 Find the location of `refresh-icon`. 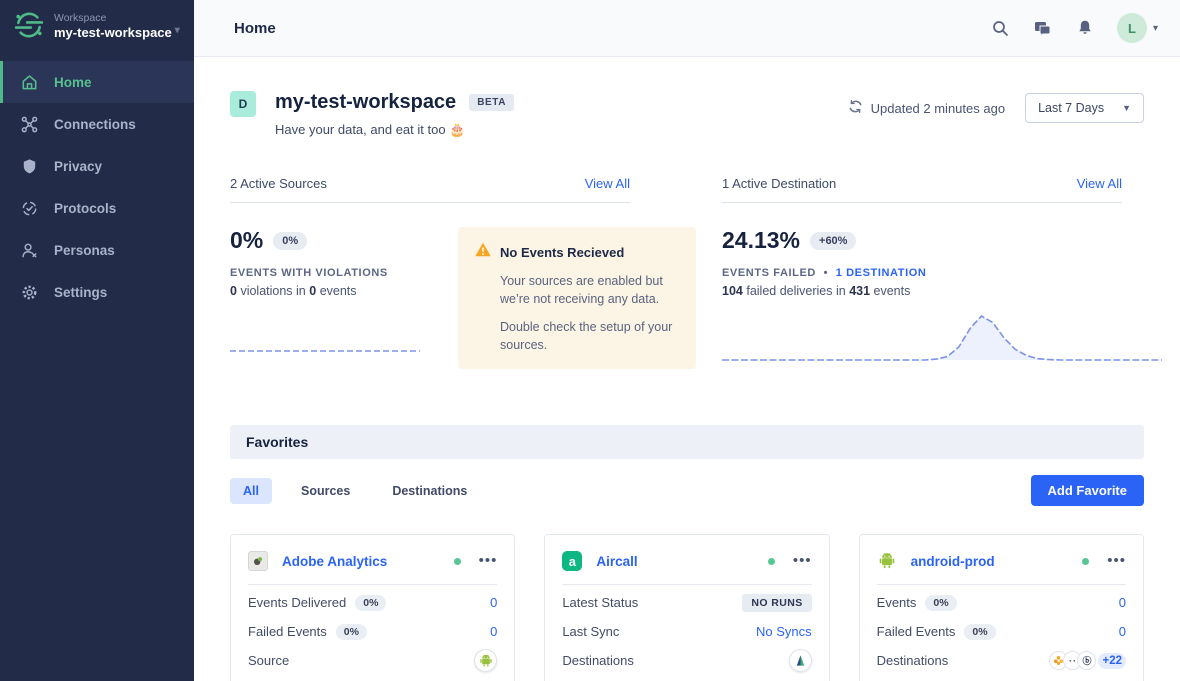

refresh-icon is located at coordinates (855, 108).